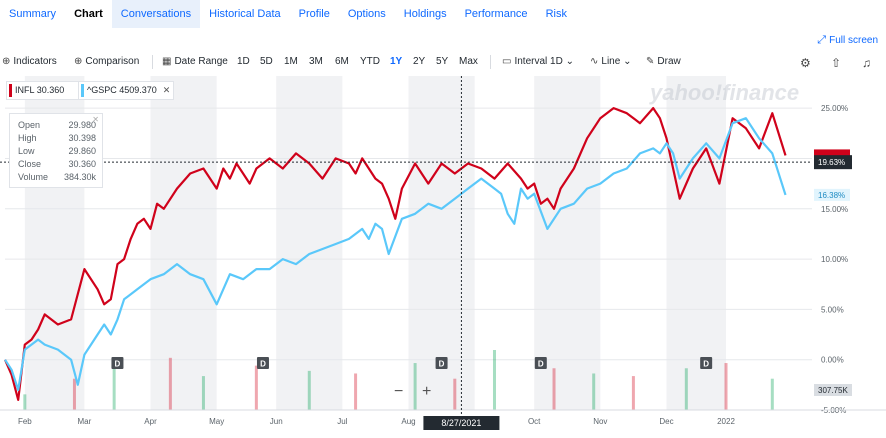 This screenshot has width=886, height=438. I want to click on range-button-5d: 5D, so click(266, 61).